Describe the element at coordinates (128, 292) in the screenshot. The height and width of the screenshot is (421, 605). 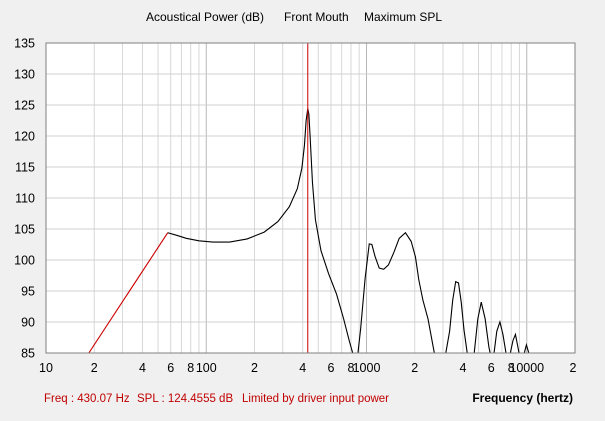
I see `spl-rise-line` at that location.